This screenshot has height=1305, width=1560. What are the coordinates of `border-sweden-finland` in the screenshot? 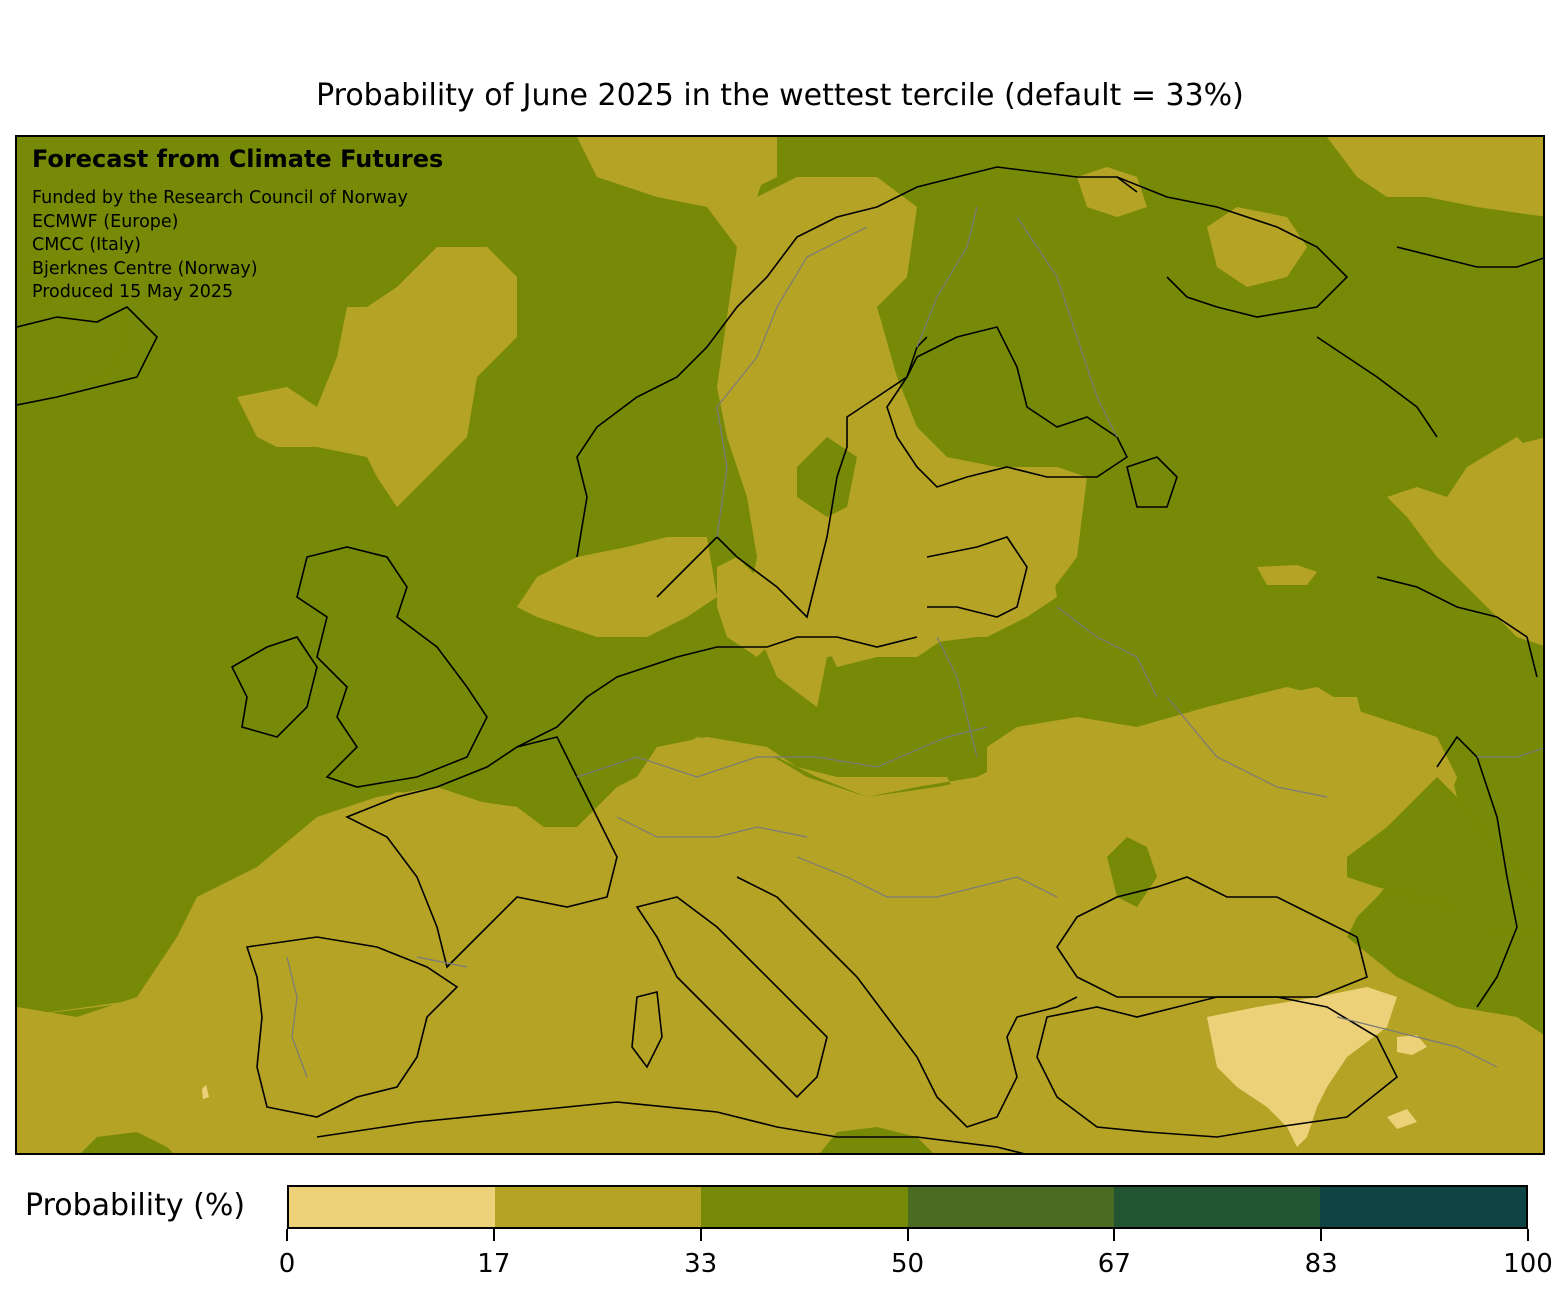 It's located at (947, 277).